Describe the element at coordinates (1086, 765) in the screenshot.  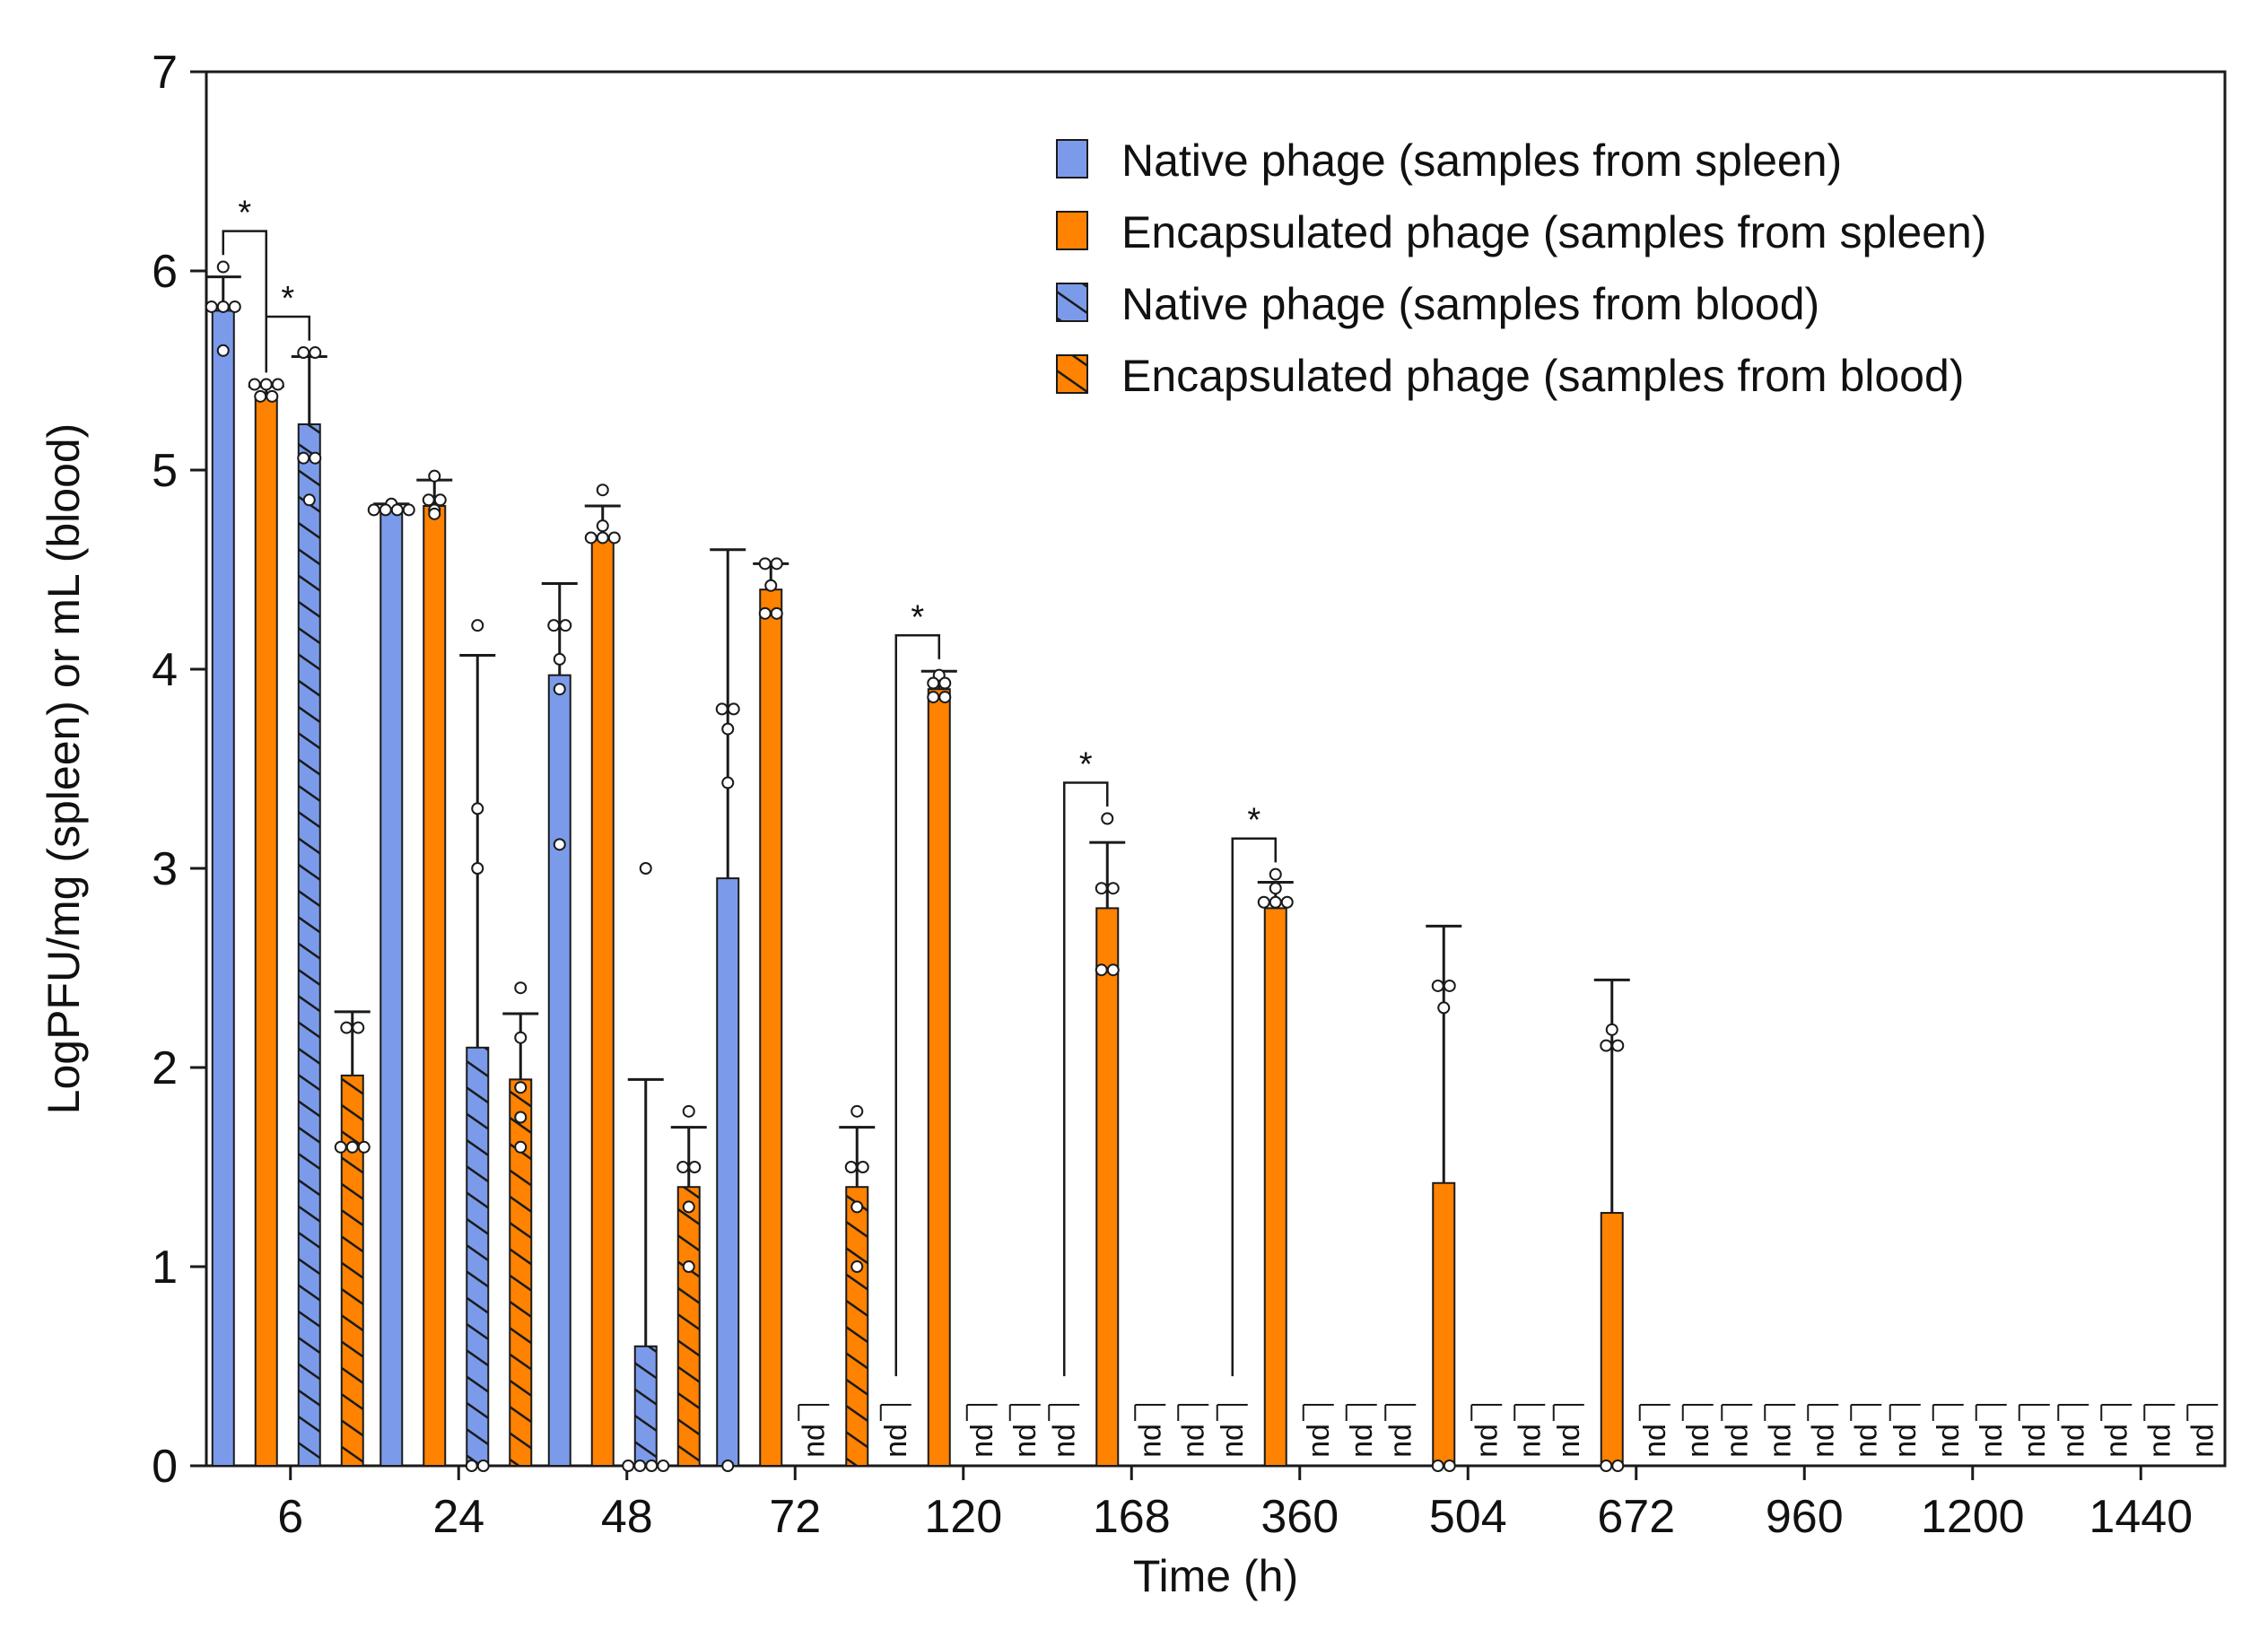
I see `significance-star: *` at that location.